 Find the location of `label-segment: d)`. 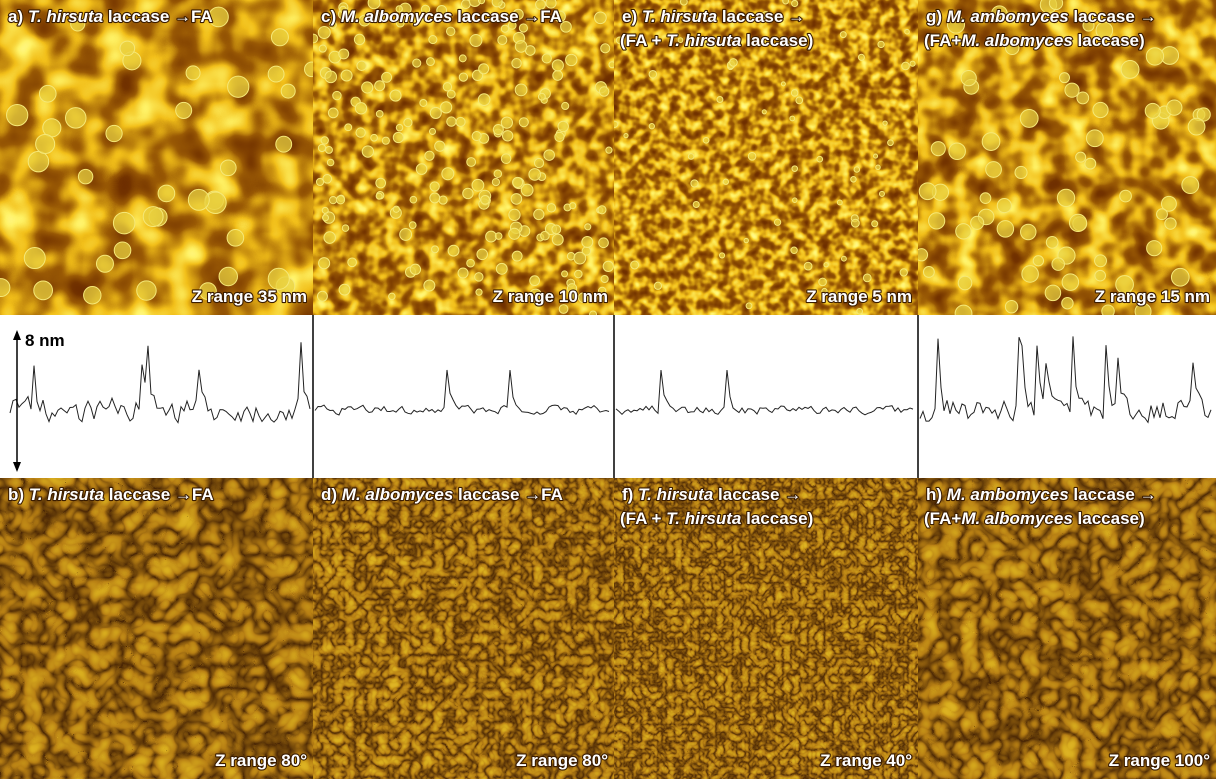

label-segment: d) is located at coordinates (331, 494).